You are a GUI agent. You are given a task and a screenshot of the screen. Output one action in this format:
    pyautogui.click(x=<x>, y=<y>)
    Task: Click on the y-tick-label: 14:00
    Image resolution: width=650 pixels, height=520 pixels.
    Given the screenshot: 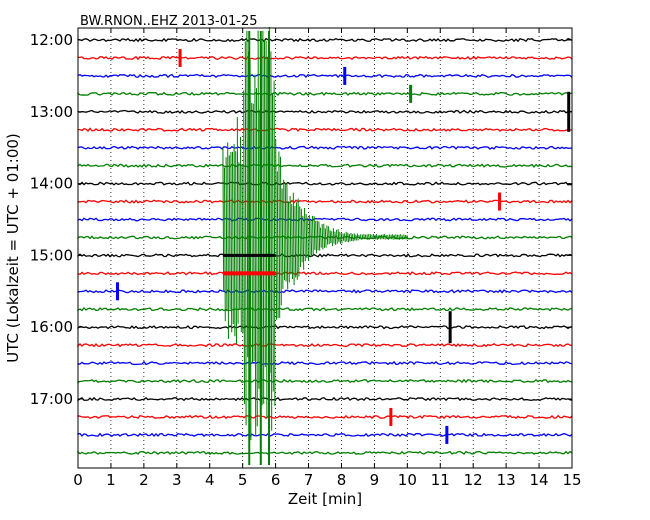 What is the action you would take?
    pyautogui.click(x=51, y=184)
    